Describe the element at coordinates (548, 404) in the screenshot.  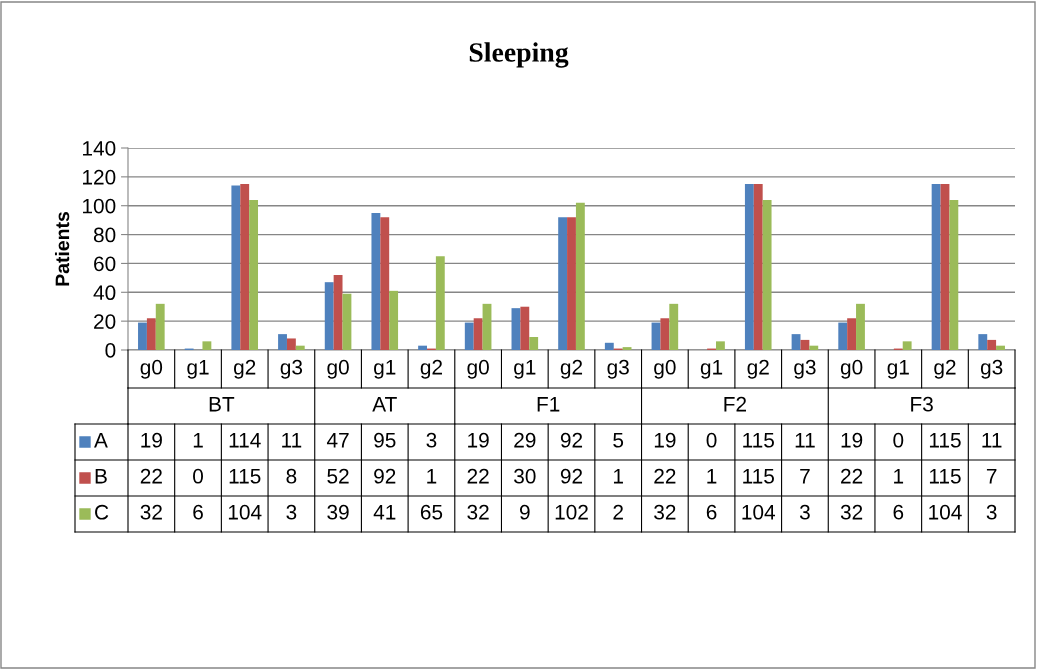
I see `text: F1` at that location.